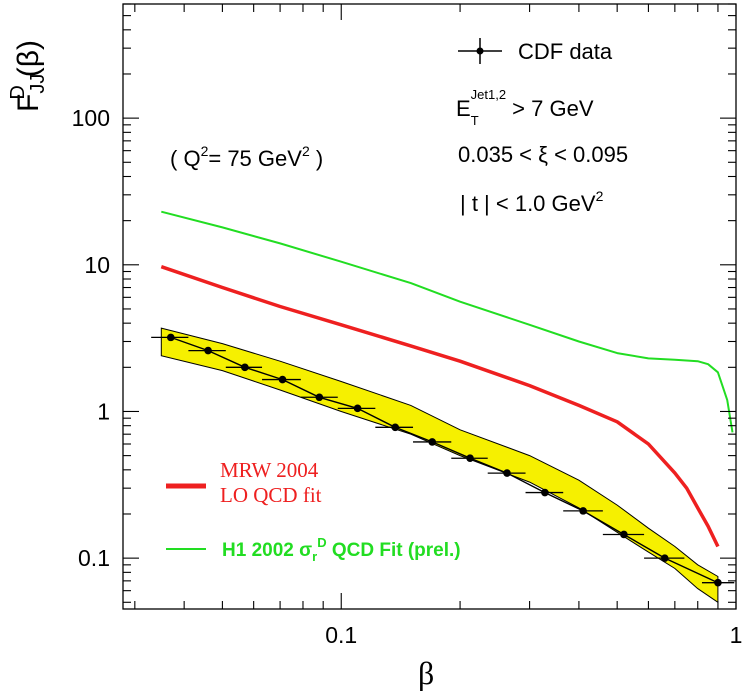 The width and height of the screenshot is (747, 698). Describe the element at coordinates (18, 92) in the screenshot. I see `y-axis-label-sup: D` at that location.